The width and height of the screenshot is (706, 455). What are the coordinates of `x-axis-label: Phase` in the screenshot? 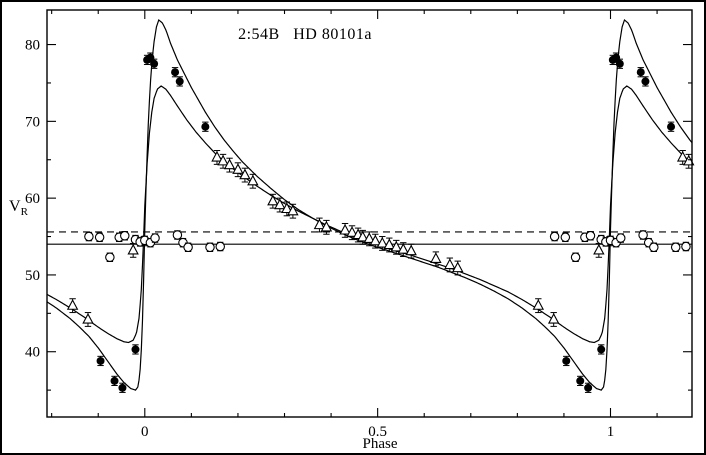 It's located at (380, 444).